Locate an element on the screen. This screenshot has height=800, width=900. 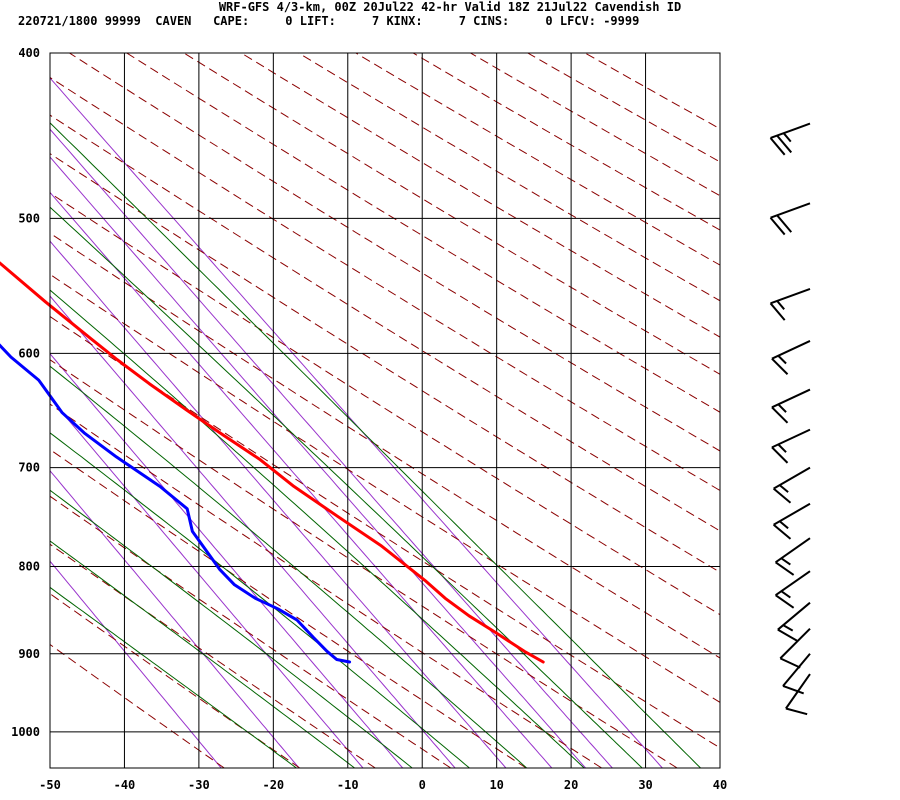
temperature-tick-label: 0 is located at coordinates (422, 785).